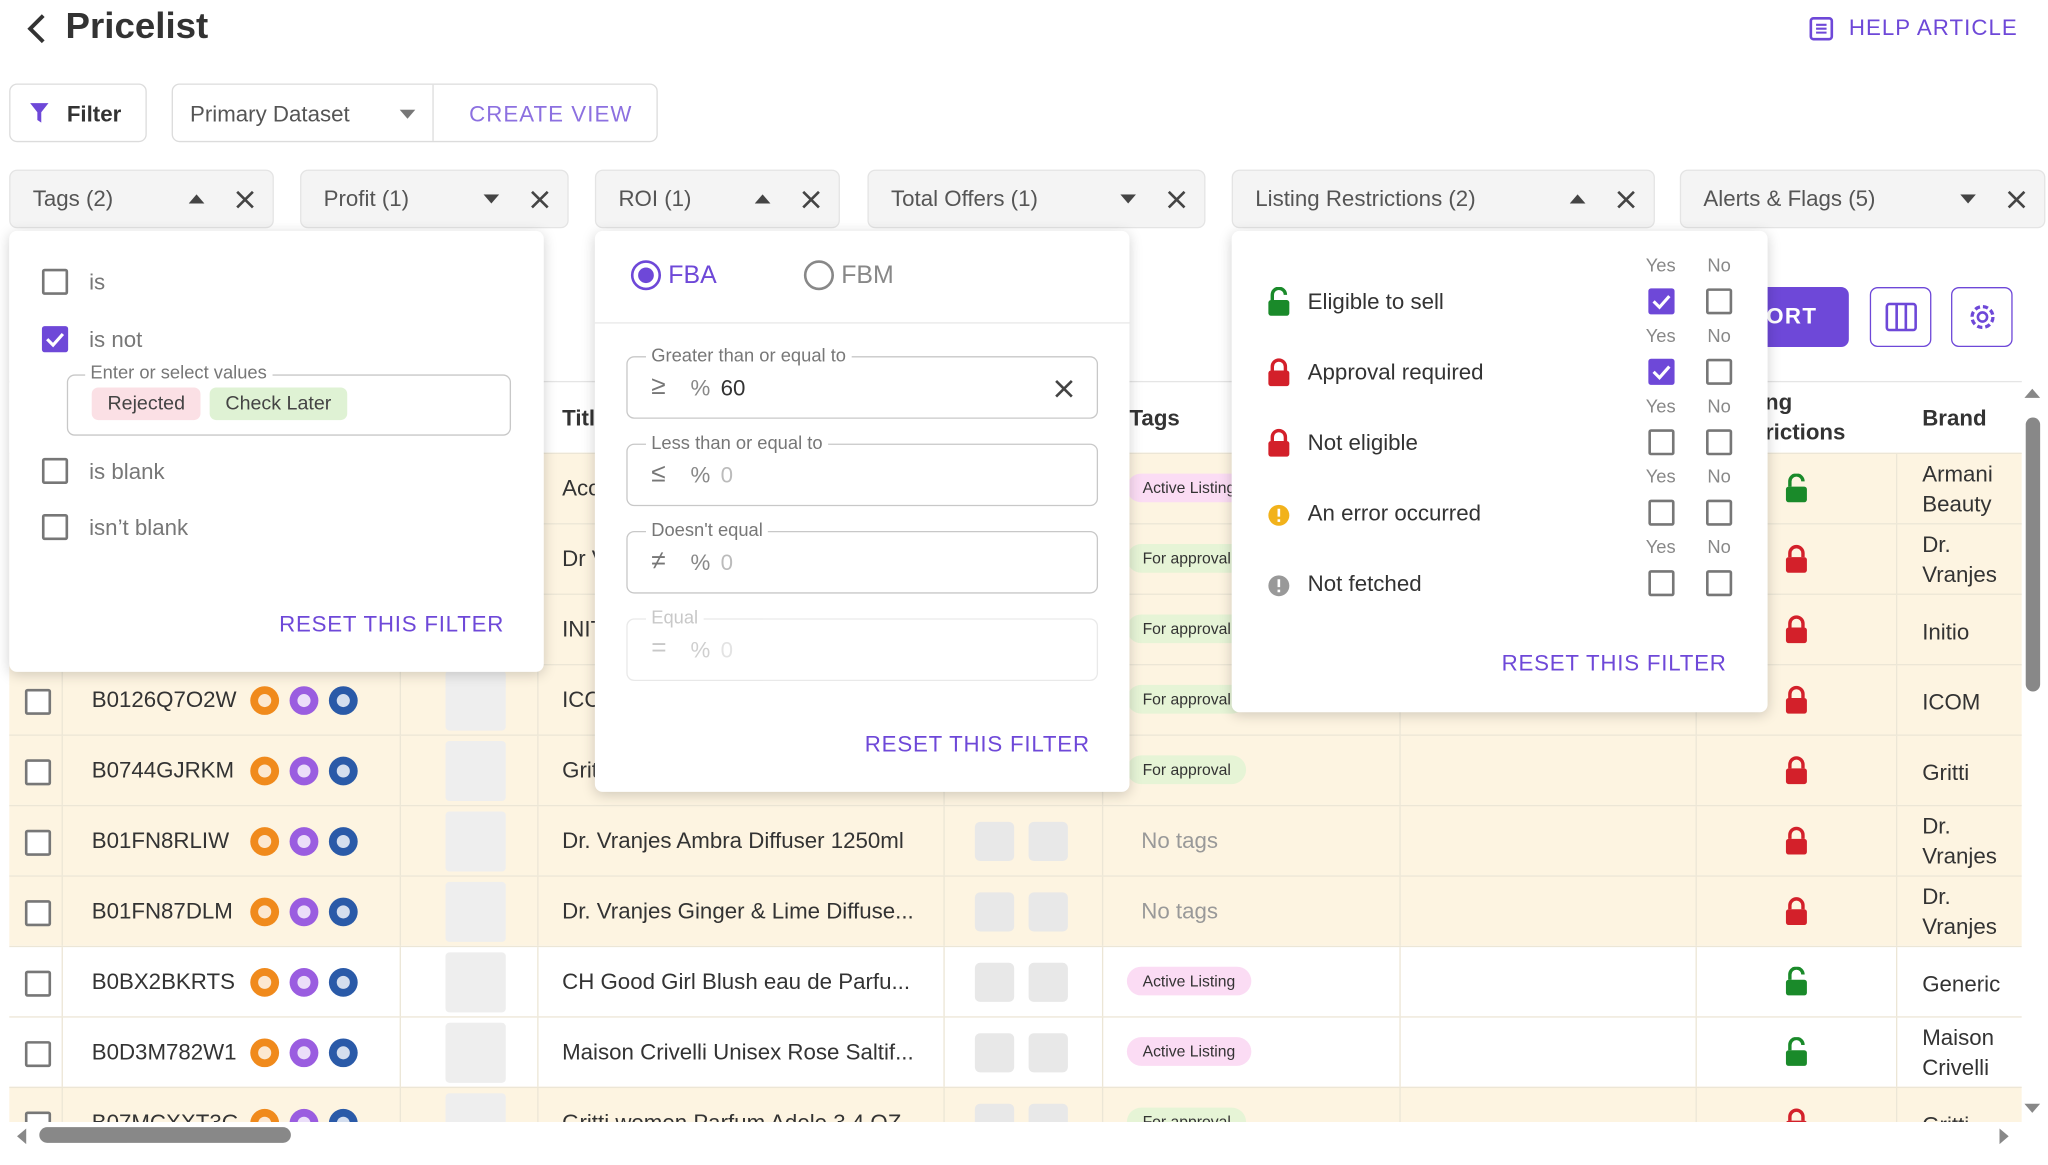 The height and width of the screenshot is (1165, 2048). Describe the element at coordinates (78, 113) in the screenshot. I see `filter-button: Filter` at that location.